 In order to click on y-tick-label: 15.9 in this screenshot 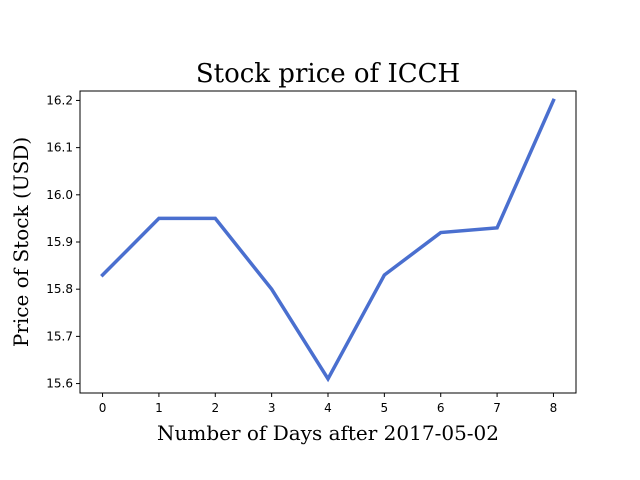, I will do `click(59, 242)`.